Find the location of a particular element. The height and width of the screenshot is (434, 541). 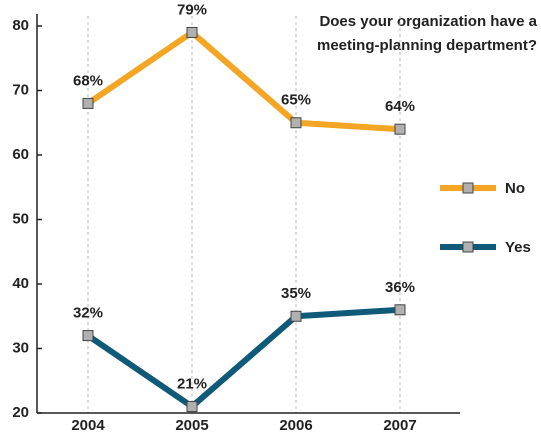

x-tick-label: 2004 is located at coordinates (88, 425).